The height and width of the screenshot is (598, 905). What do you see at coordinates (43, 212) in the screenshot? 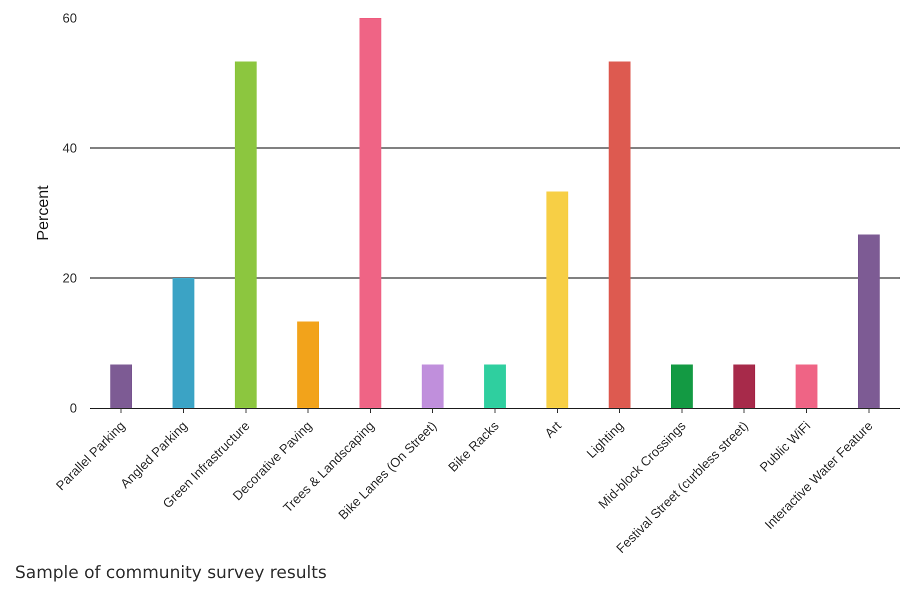
I see `y-axis-title: Percent` at bounding box center [43, 212].